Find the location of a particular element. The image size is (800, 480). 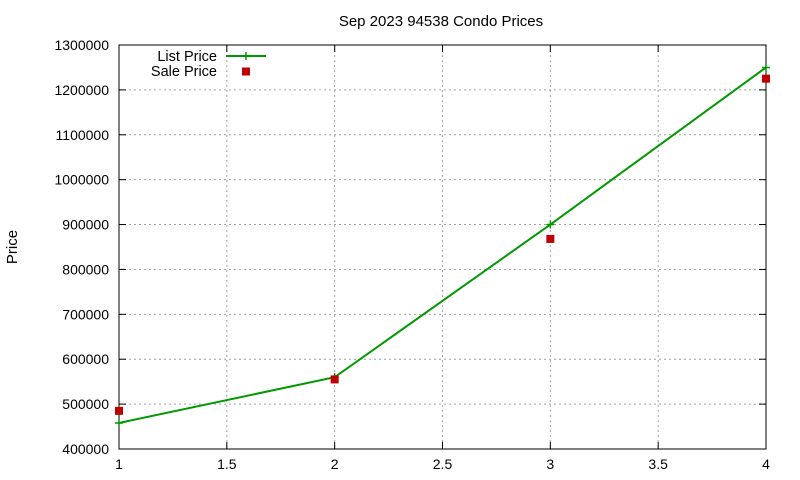

x-tick-label: 2.5 is located at coordinates (443, 464).